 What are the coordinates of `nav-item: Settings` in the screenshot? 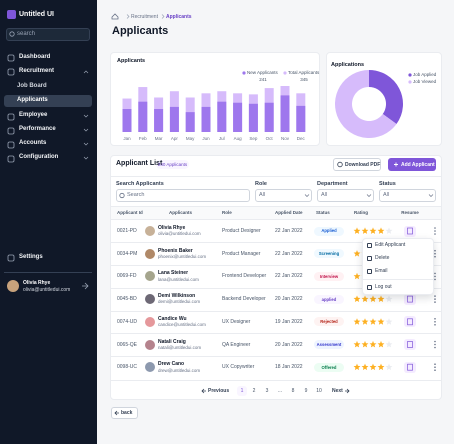 It's located at (31, 257).